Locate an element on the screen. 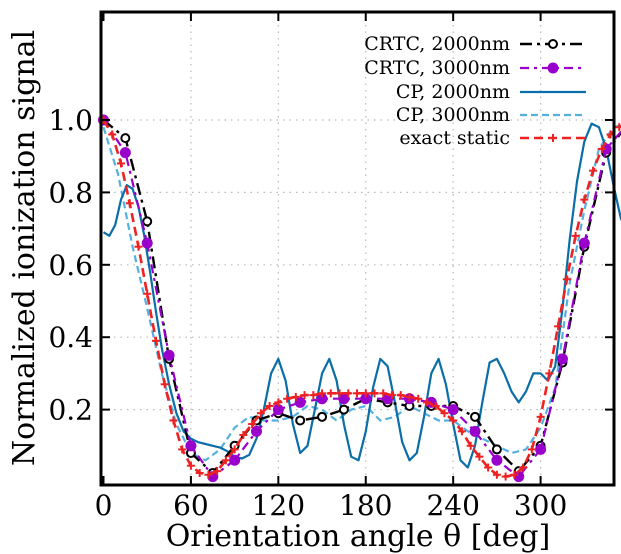 This screenshot has height=554, width=621. y-tick-label: 0.2 is located at coordinates (70, 410).